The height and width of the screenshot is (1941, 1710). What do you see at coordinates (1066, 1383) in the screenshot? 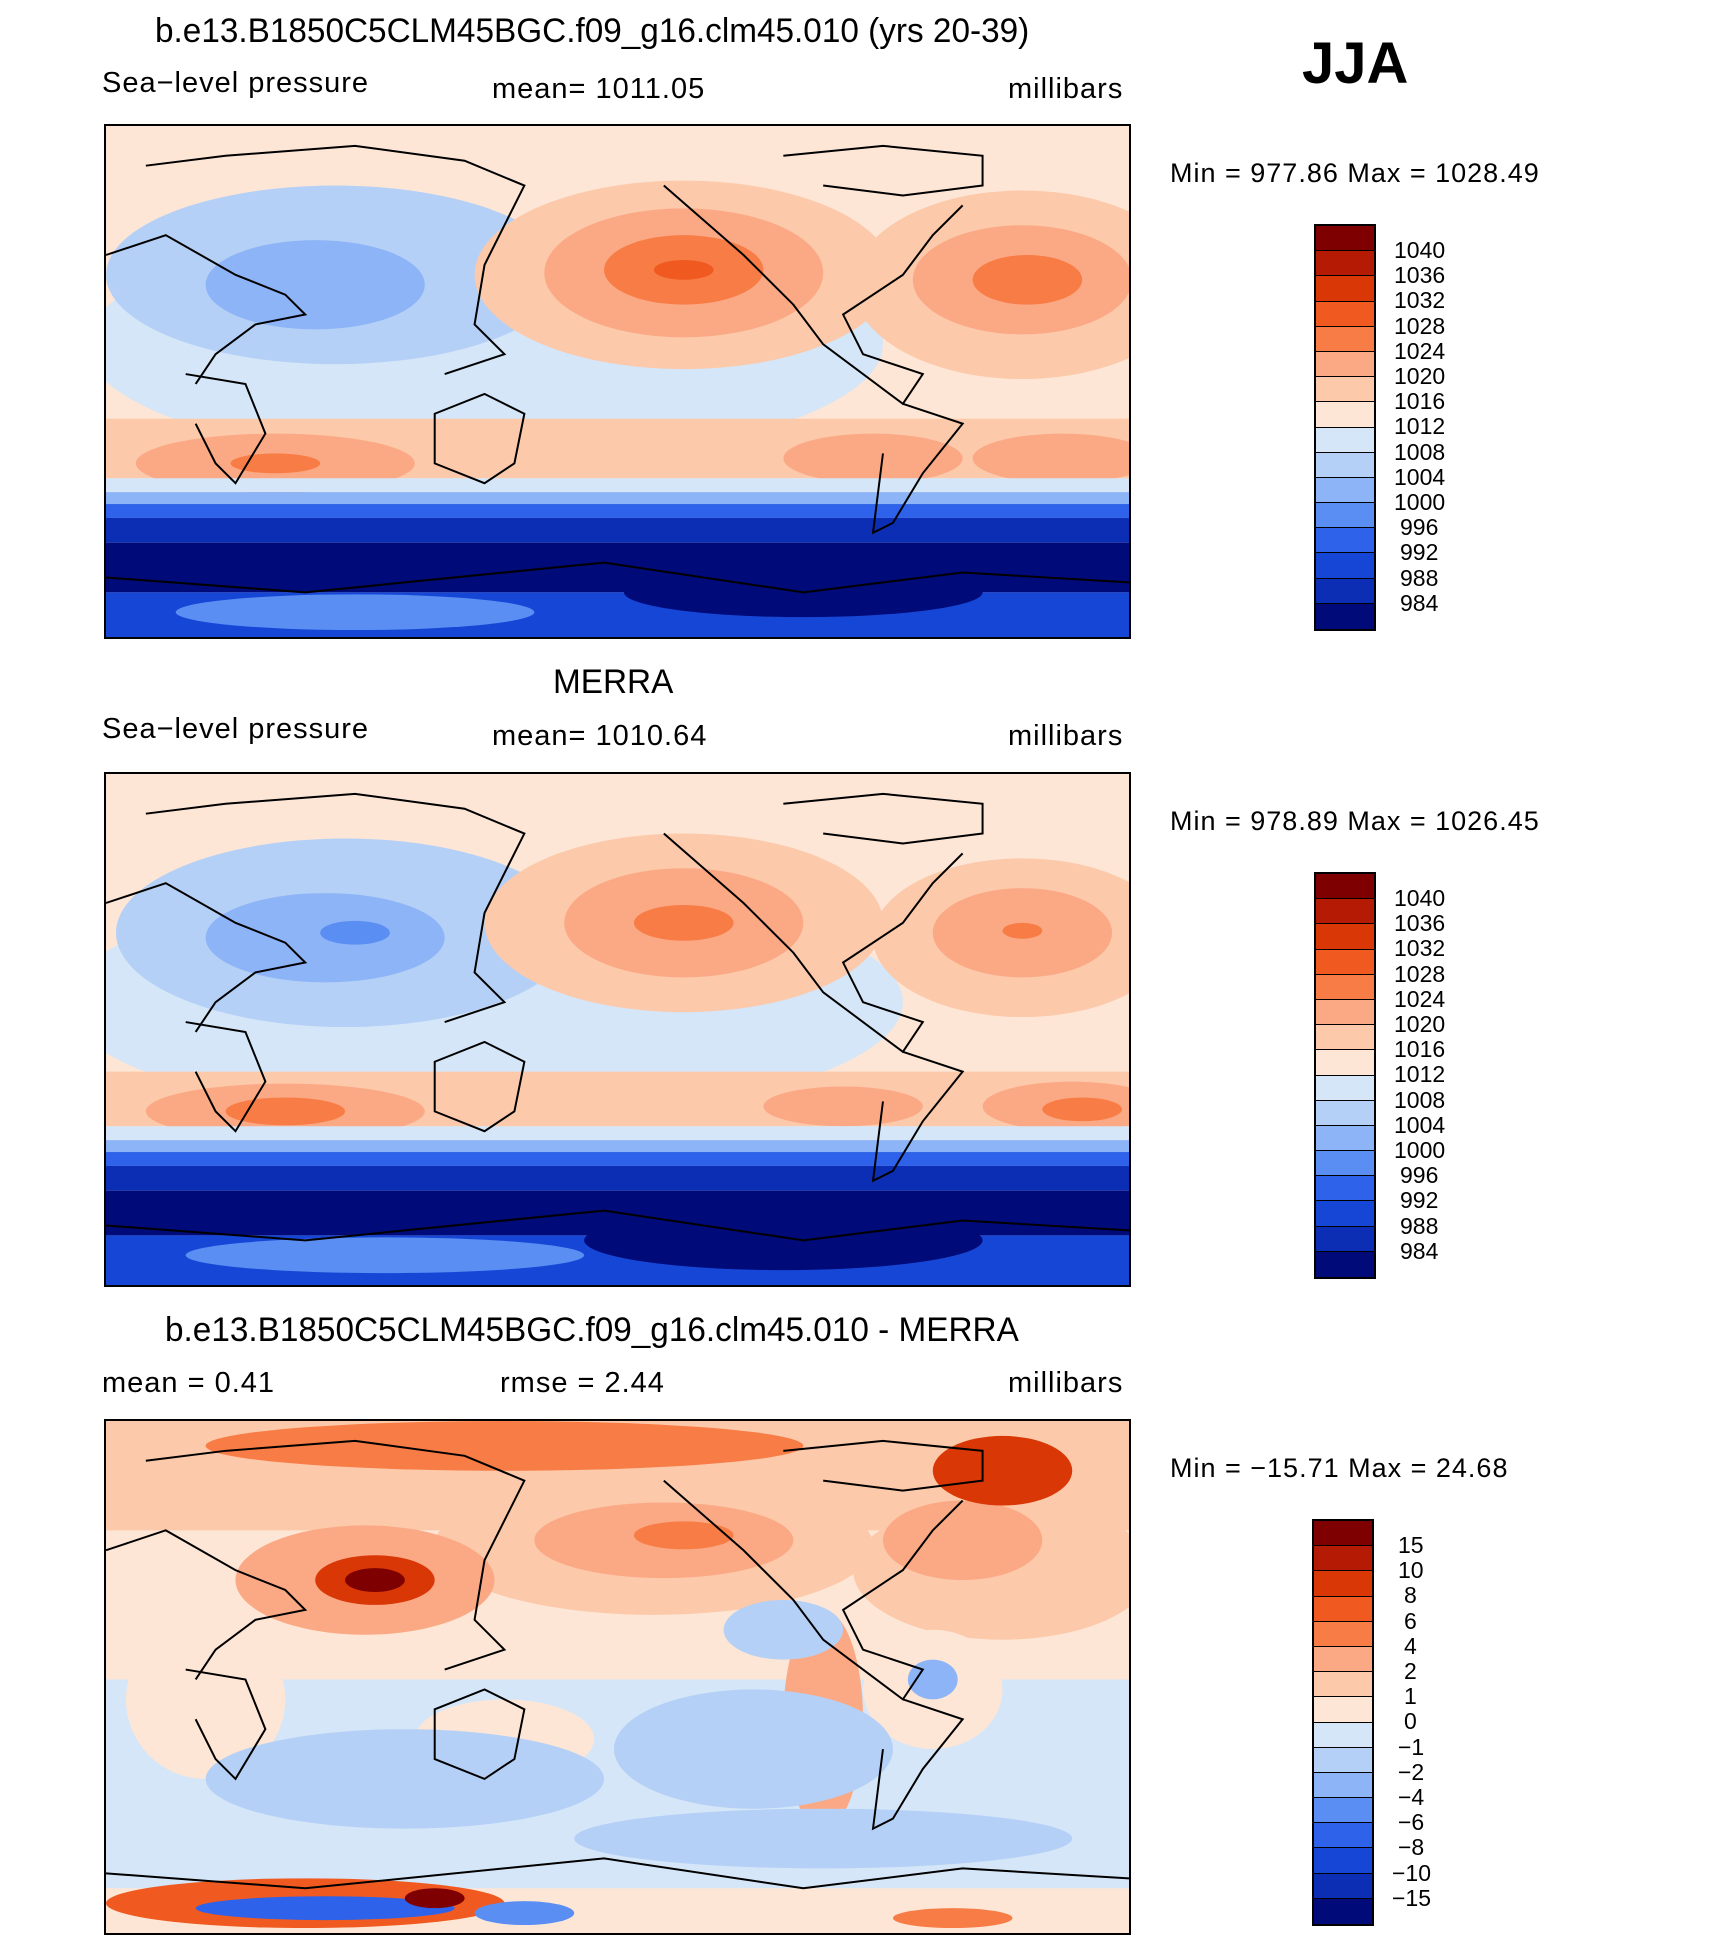
I see `panel-3-units-label: millibars` at bounding box center [1066, 1383].